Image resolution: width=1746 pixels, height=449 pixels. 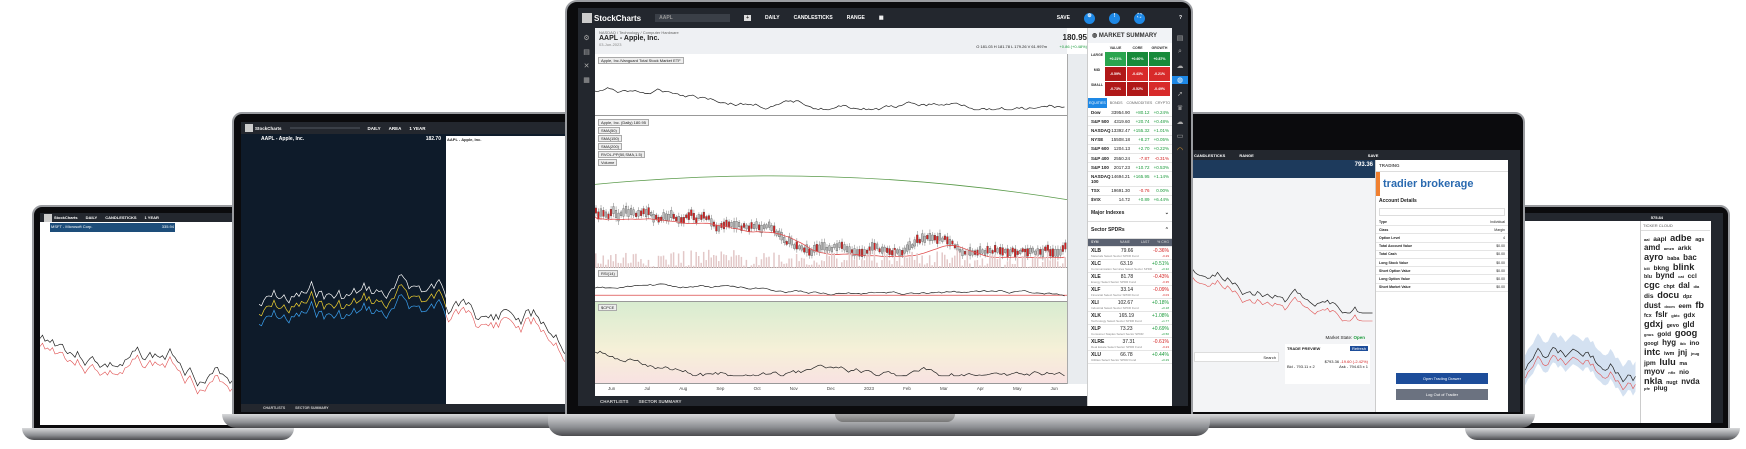 What do you see at coordinates (1180, 18) in the screenshot?
I see `help-icon: ?` at bounding box center [1180, 18].